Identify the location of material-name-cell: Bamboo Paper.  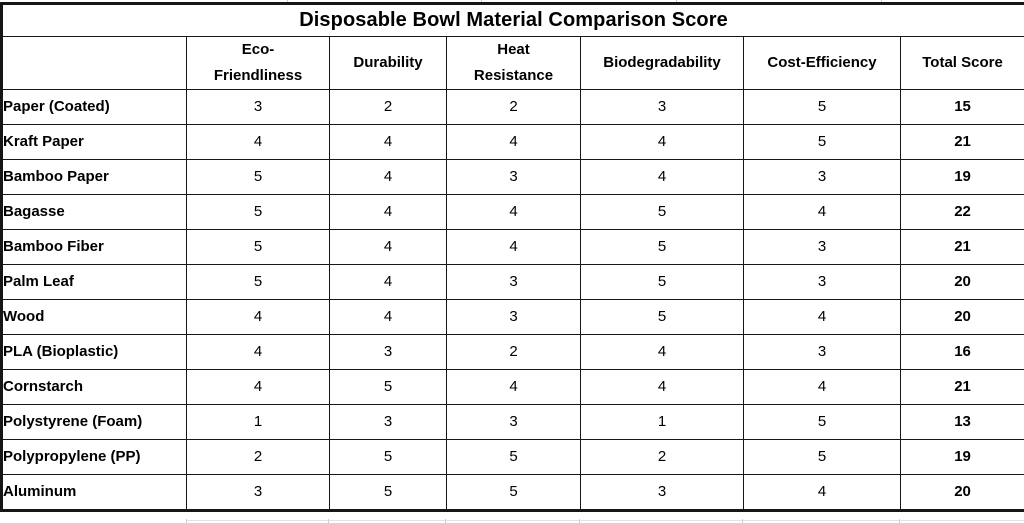
(94, 176).